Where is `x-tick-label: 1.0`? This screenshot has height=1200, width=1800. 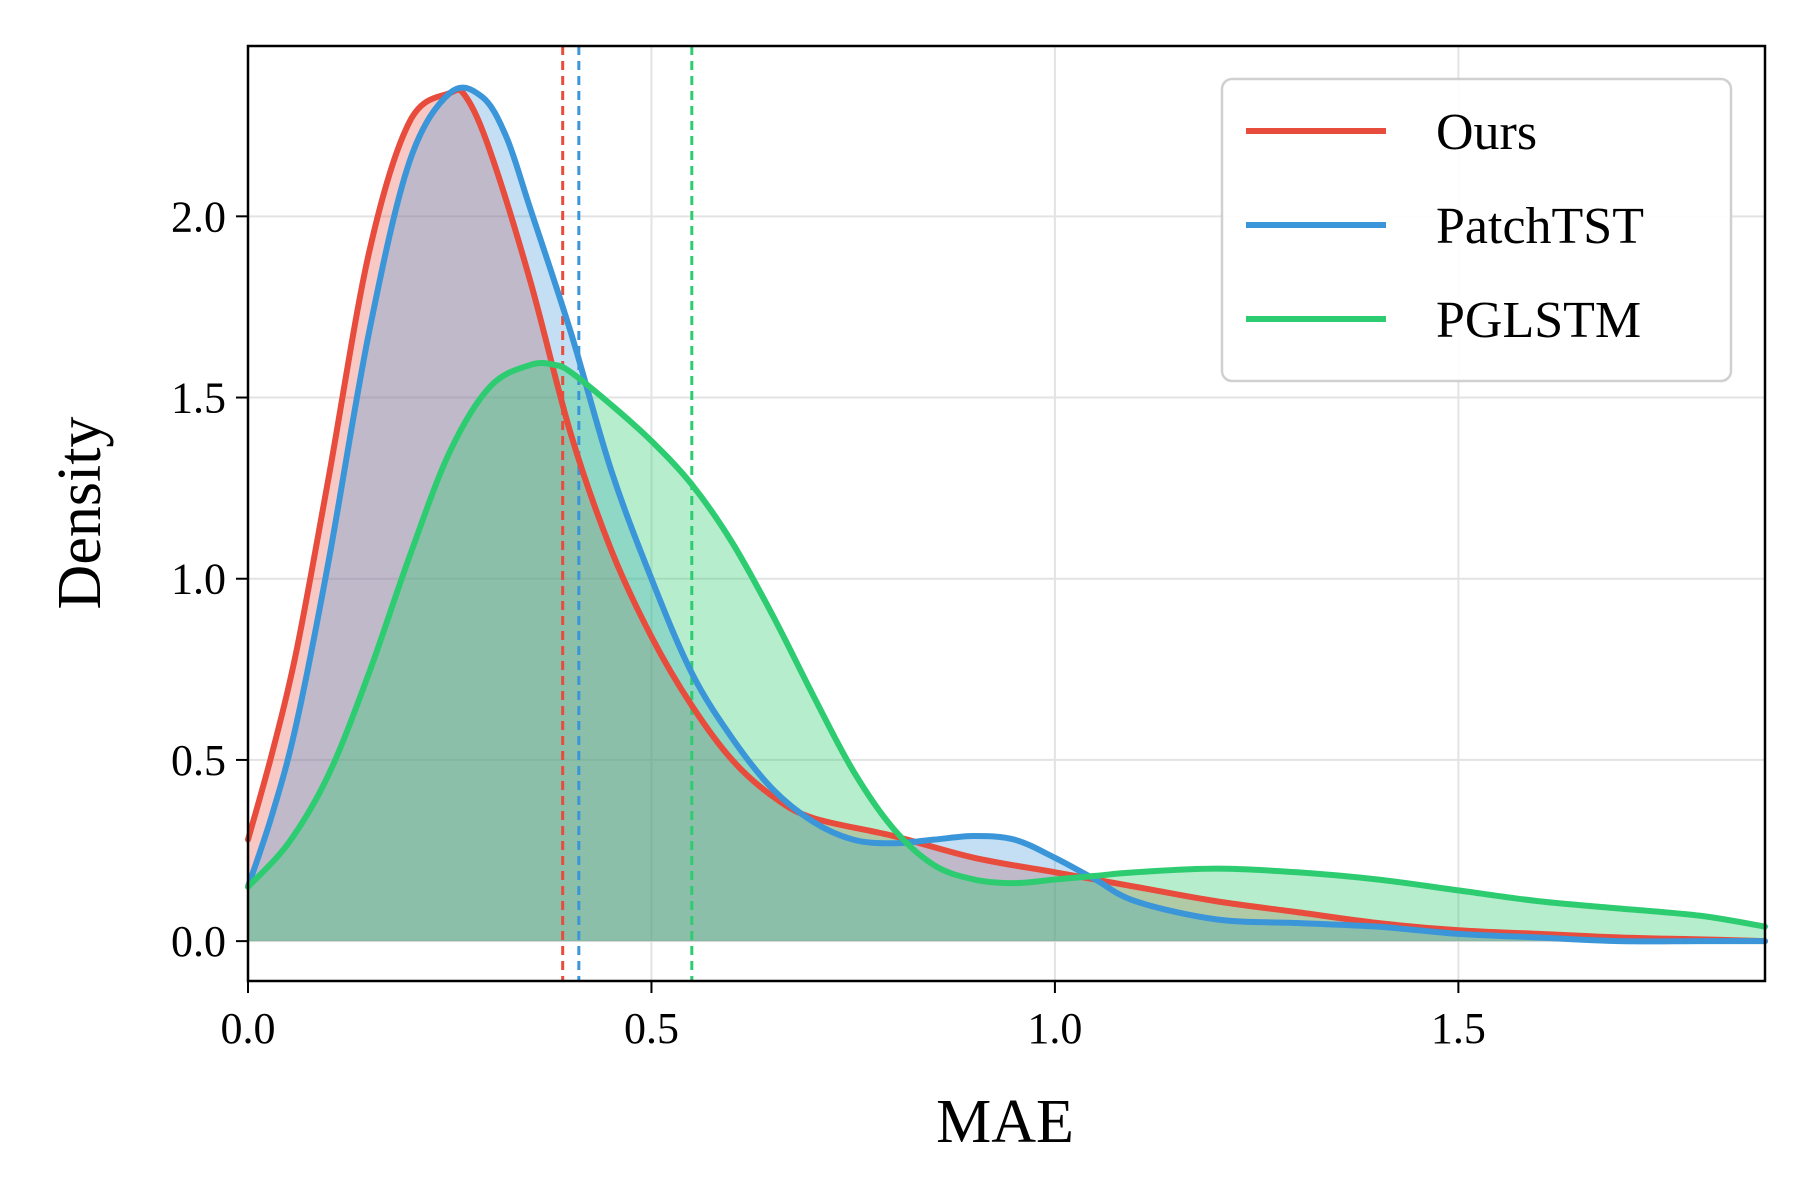 x-tick-label: 1.0 is located at coordinates (1054, 1028).